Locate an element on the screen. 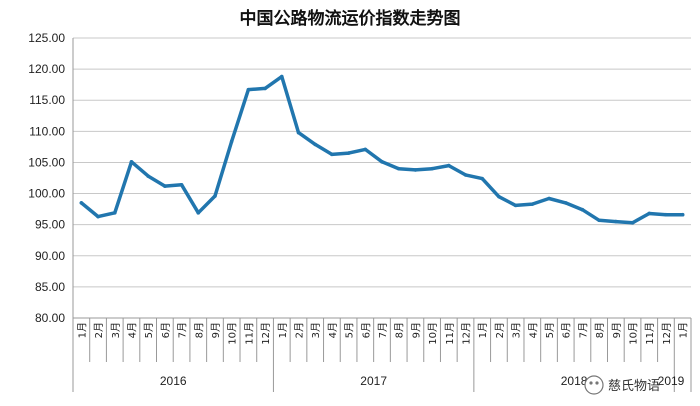 Image resolution: width=700 pixels, height=406 pixels. y-tick-label: 125.00 is located at coordinates (46, 38).